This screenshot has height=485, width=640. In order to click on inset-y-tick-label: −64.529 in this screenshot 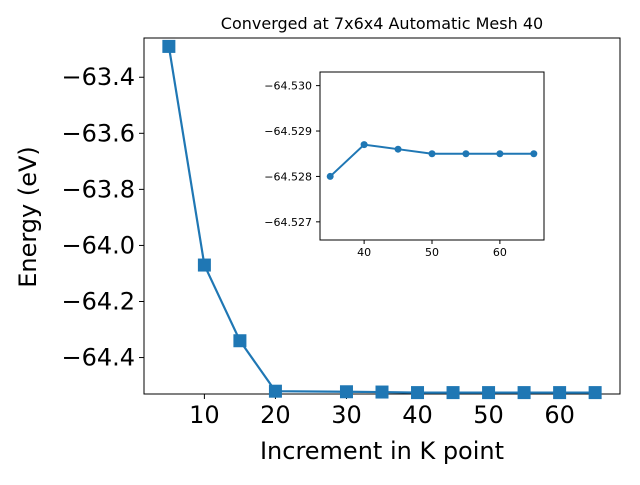, I will do `click(288, 131)`.